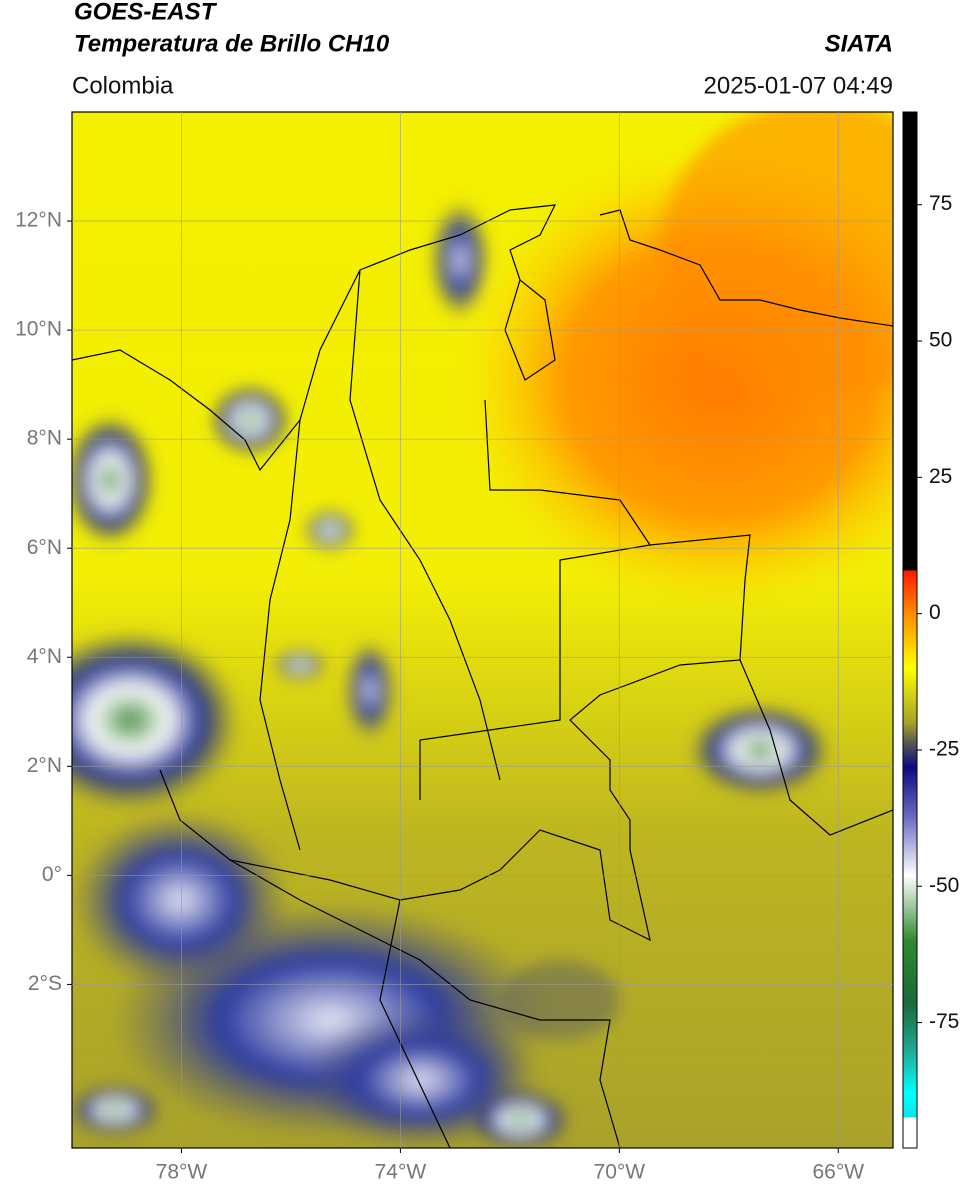 This screenshot has height=1195, width=966. Describe the element at coordinates (940, 340) in the screenshot. I see `colorbar-tick-label: 50` at that location.